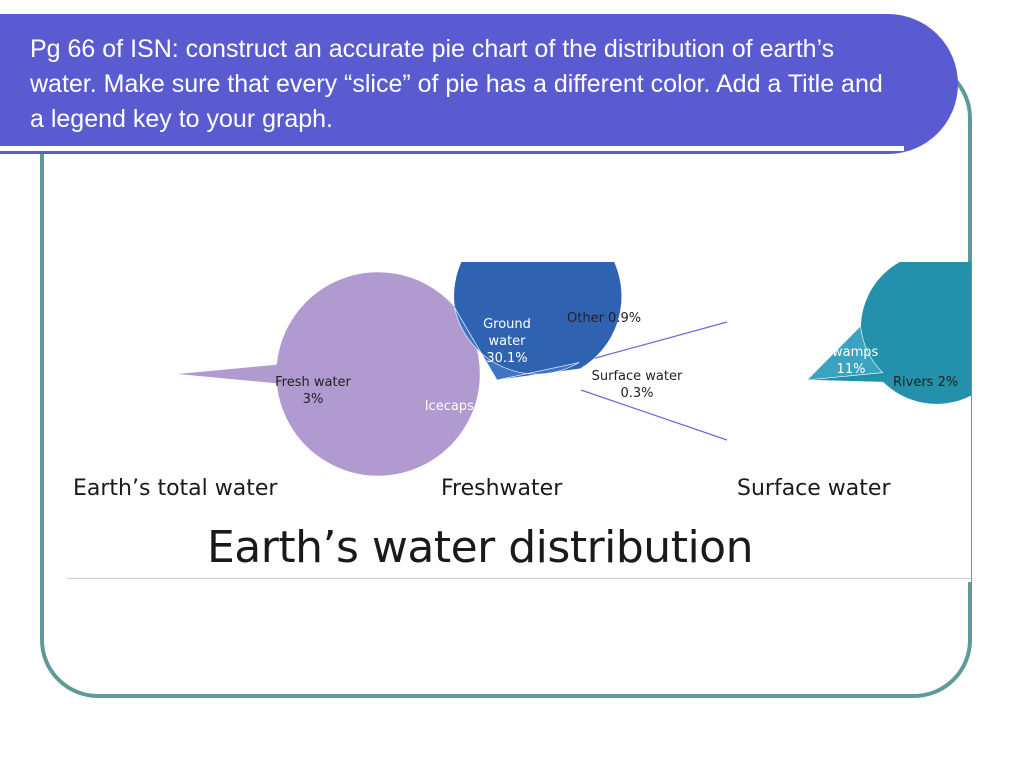  I want to click on data-label-ground-water: Ground water 30.1%, so click(507, 341).